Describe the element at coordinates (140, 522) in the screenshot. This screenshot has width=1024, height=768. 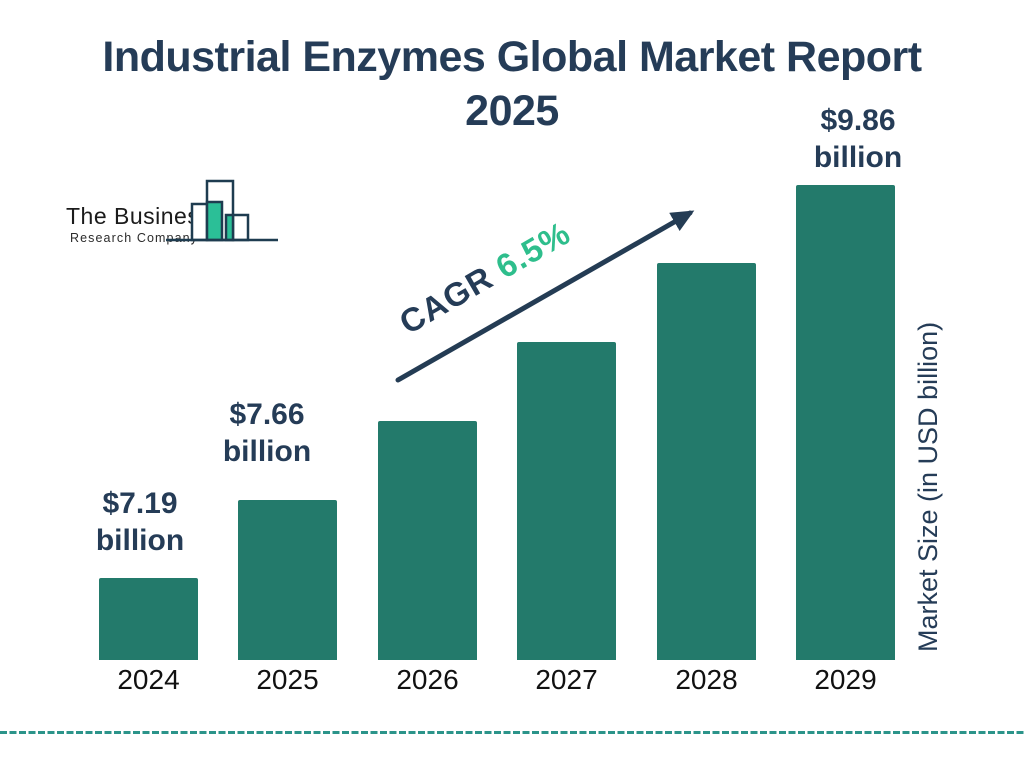
I see `value-label-2024: $7.19 billion` at that location.